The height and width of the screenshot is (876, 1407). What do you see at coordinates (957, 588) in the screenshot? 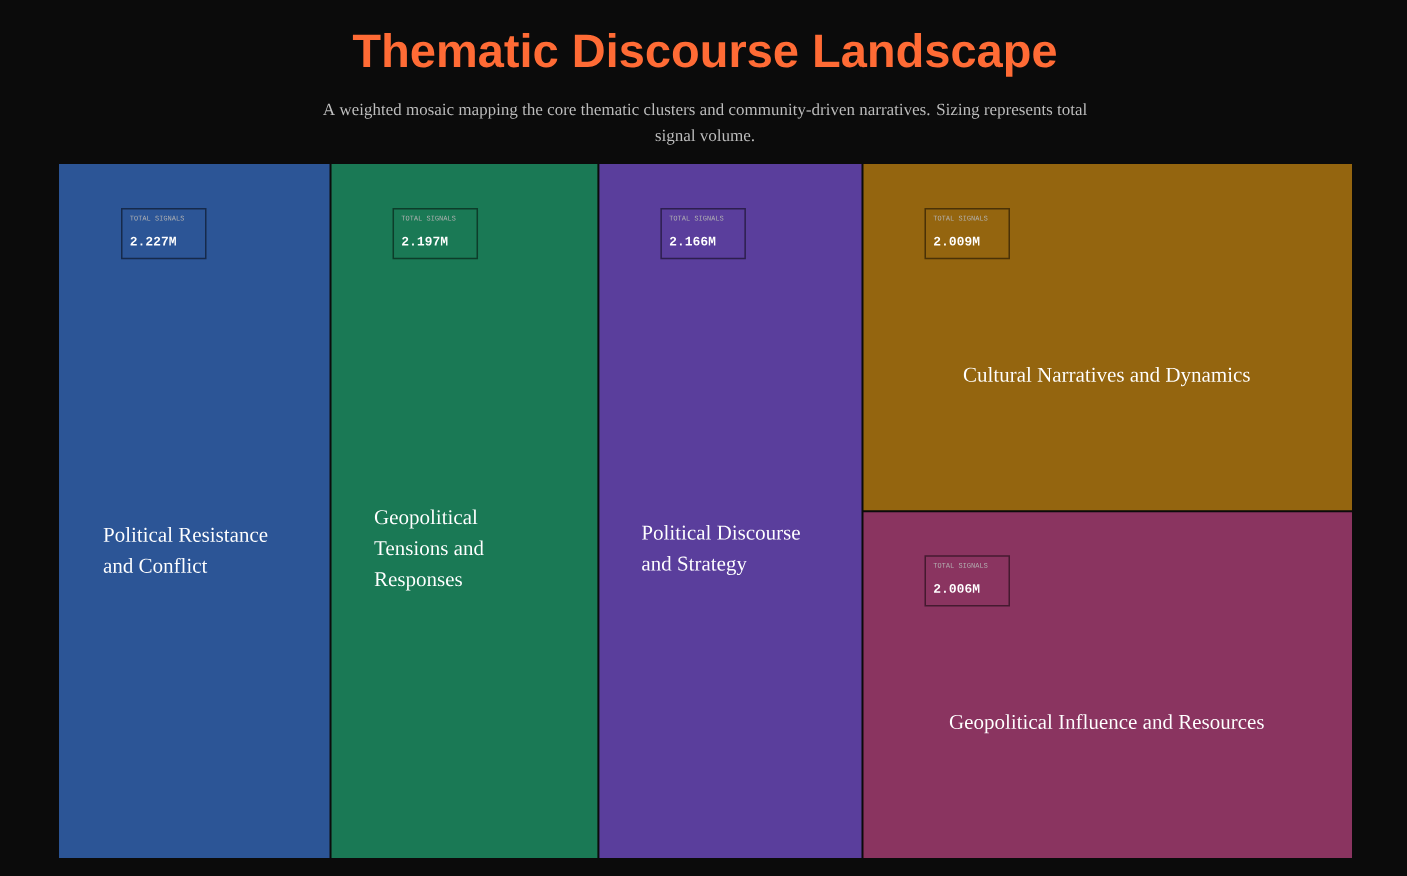
I see `data-label: 2.006M` at bounding box center [957, 588].